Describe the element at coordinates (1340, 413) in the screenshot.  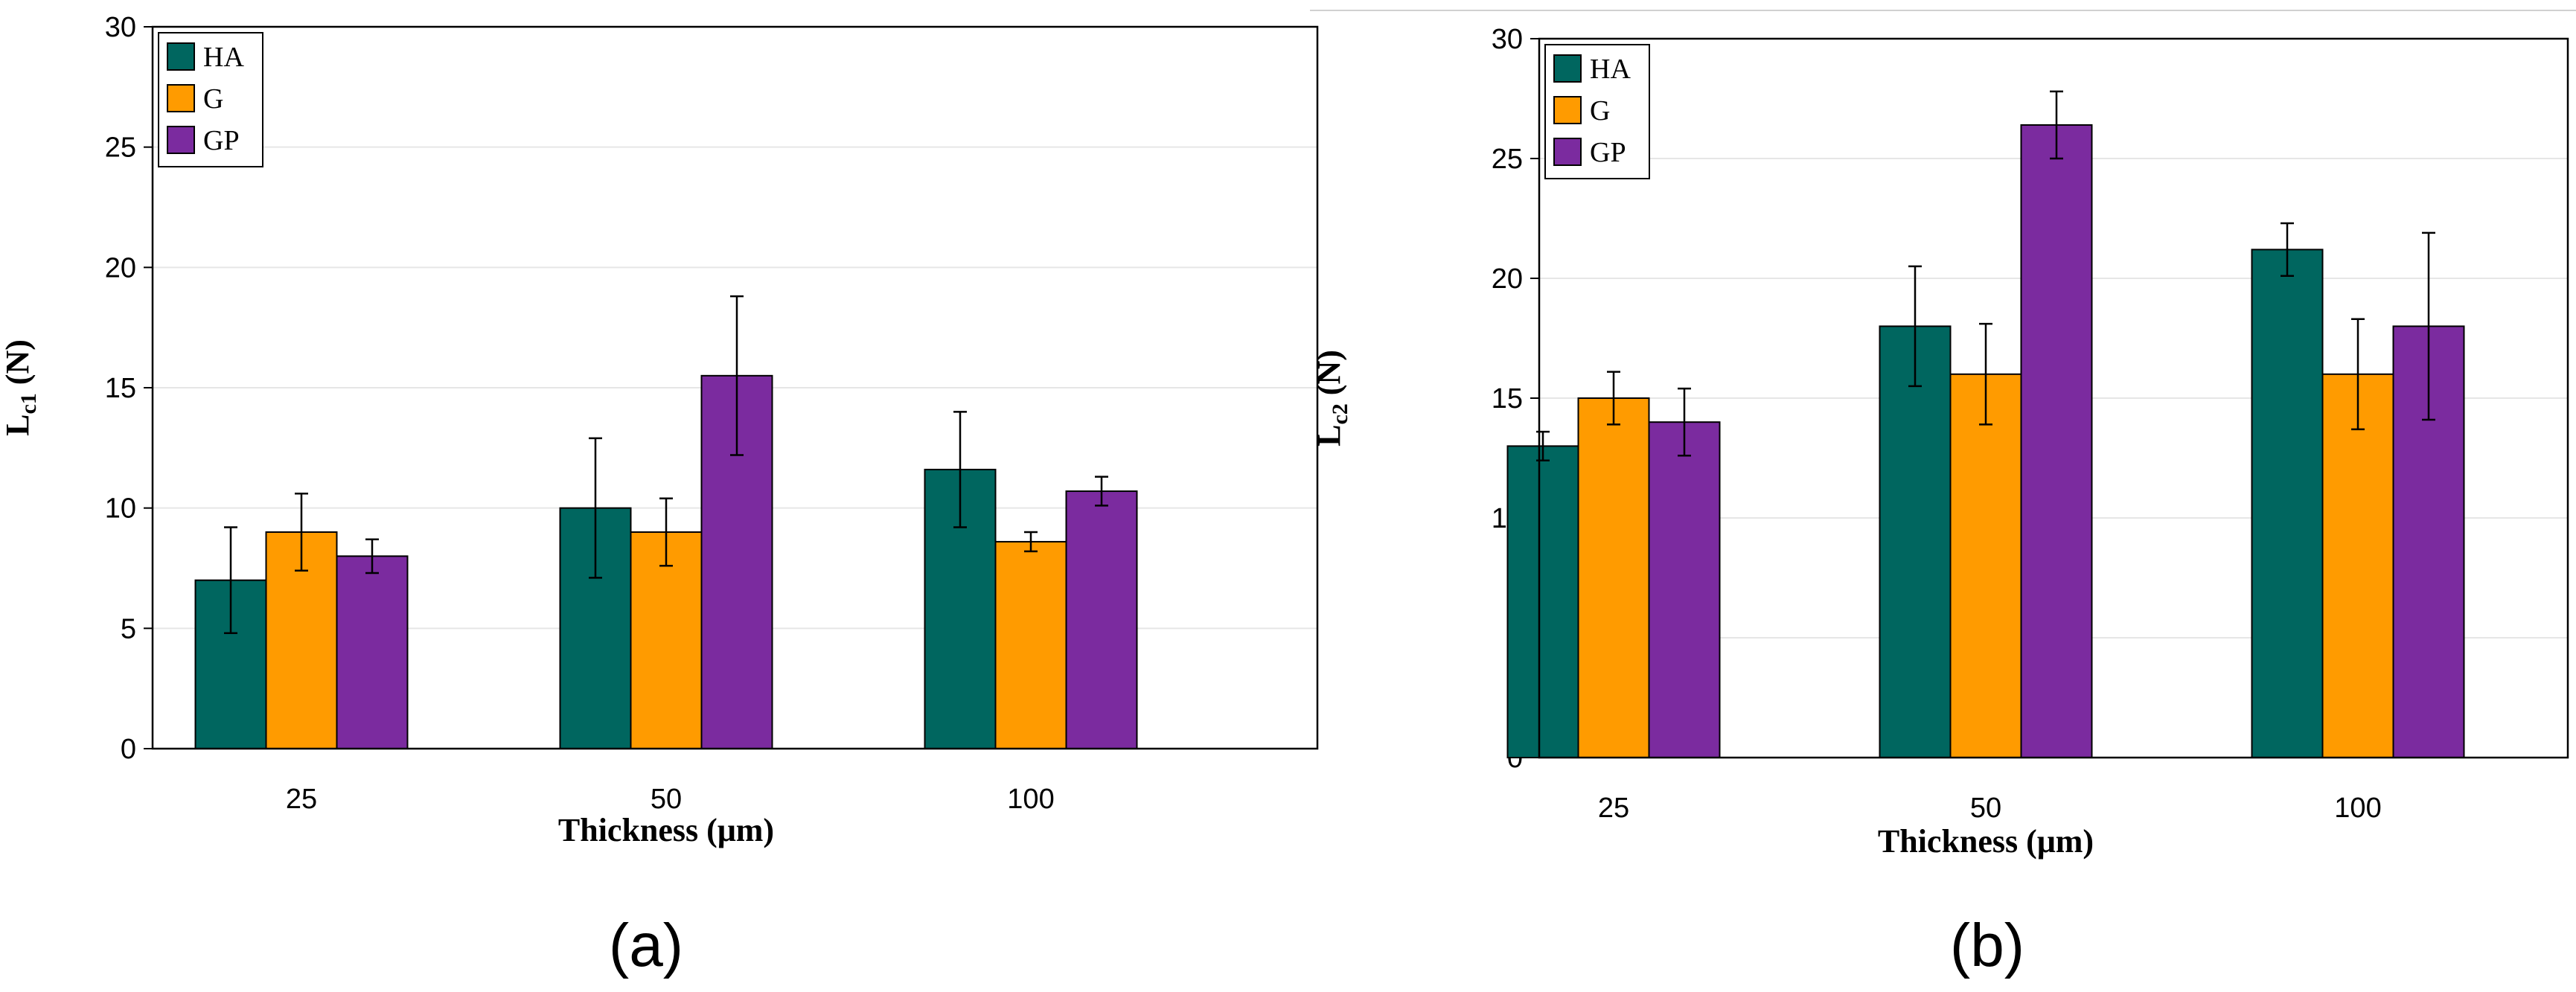
I see `y-axis-title-subscript: c2` at that location.